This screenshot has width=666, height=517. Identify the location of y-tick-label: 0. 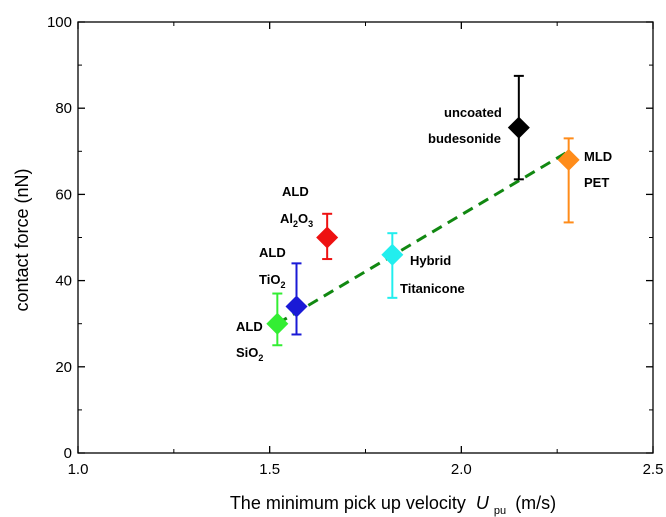
(68, 453).